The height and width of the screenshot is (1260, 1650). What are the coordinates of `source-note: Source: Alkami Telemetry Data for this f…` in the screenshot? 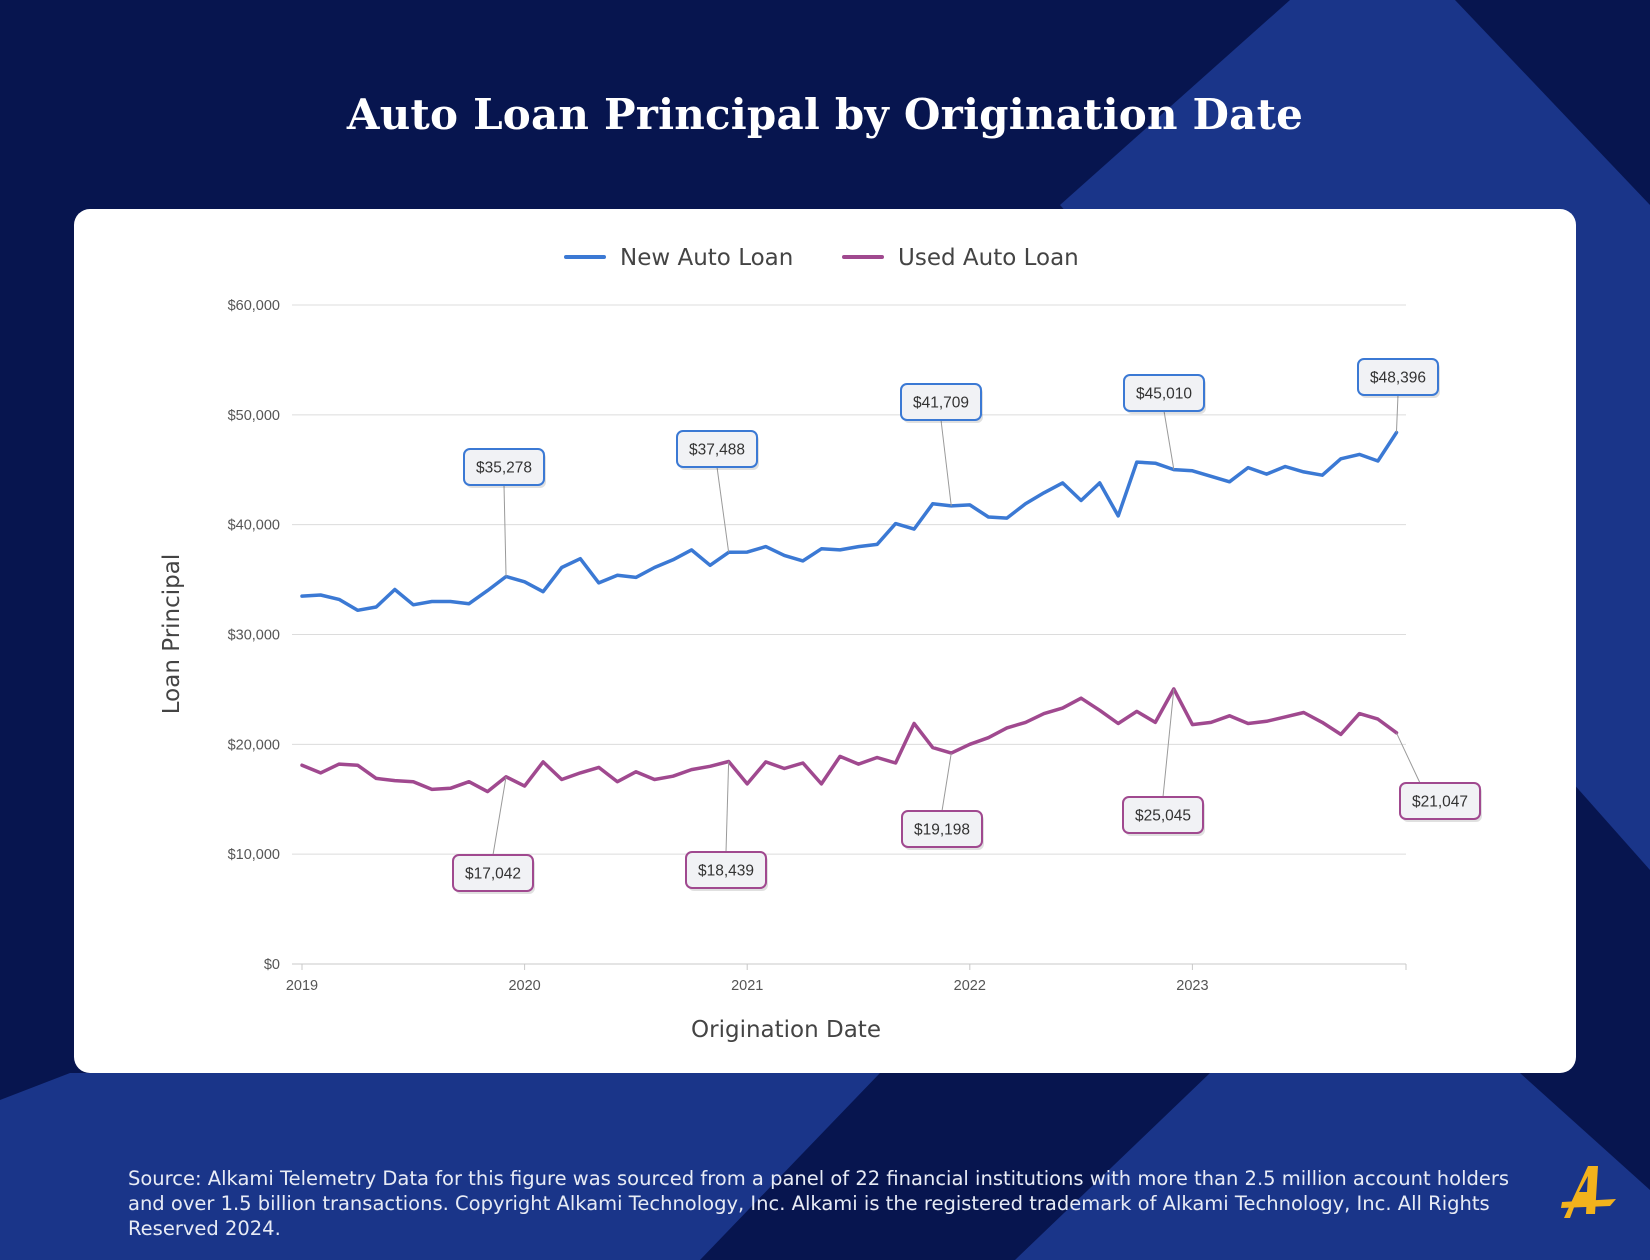 It's located at (819, 1203).